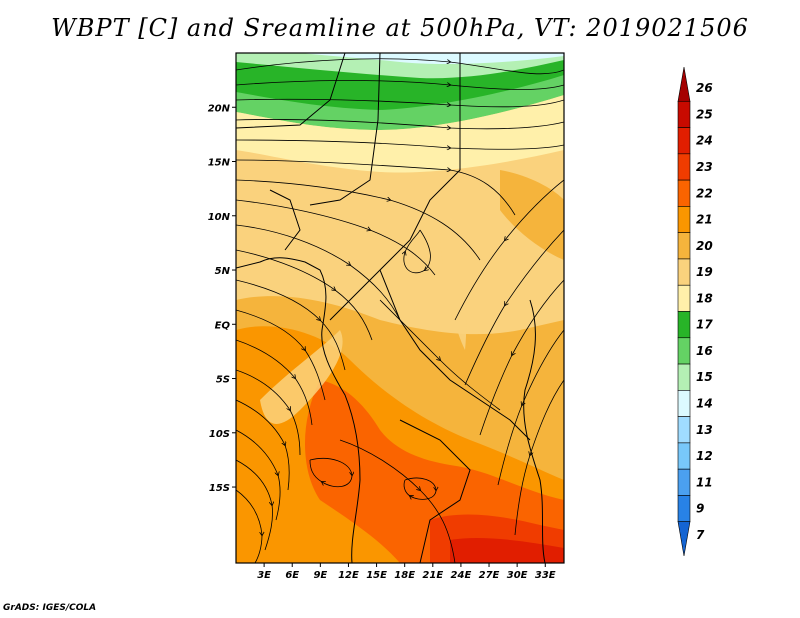  What do you see at coordinates (292, 575) in the screenshot?
I see `lon-tick-label: 6E` at bounding box center [292, 575].